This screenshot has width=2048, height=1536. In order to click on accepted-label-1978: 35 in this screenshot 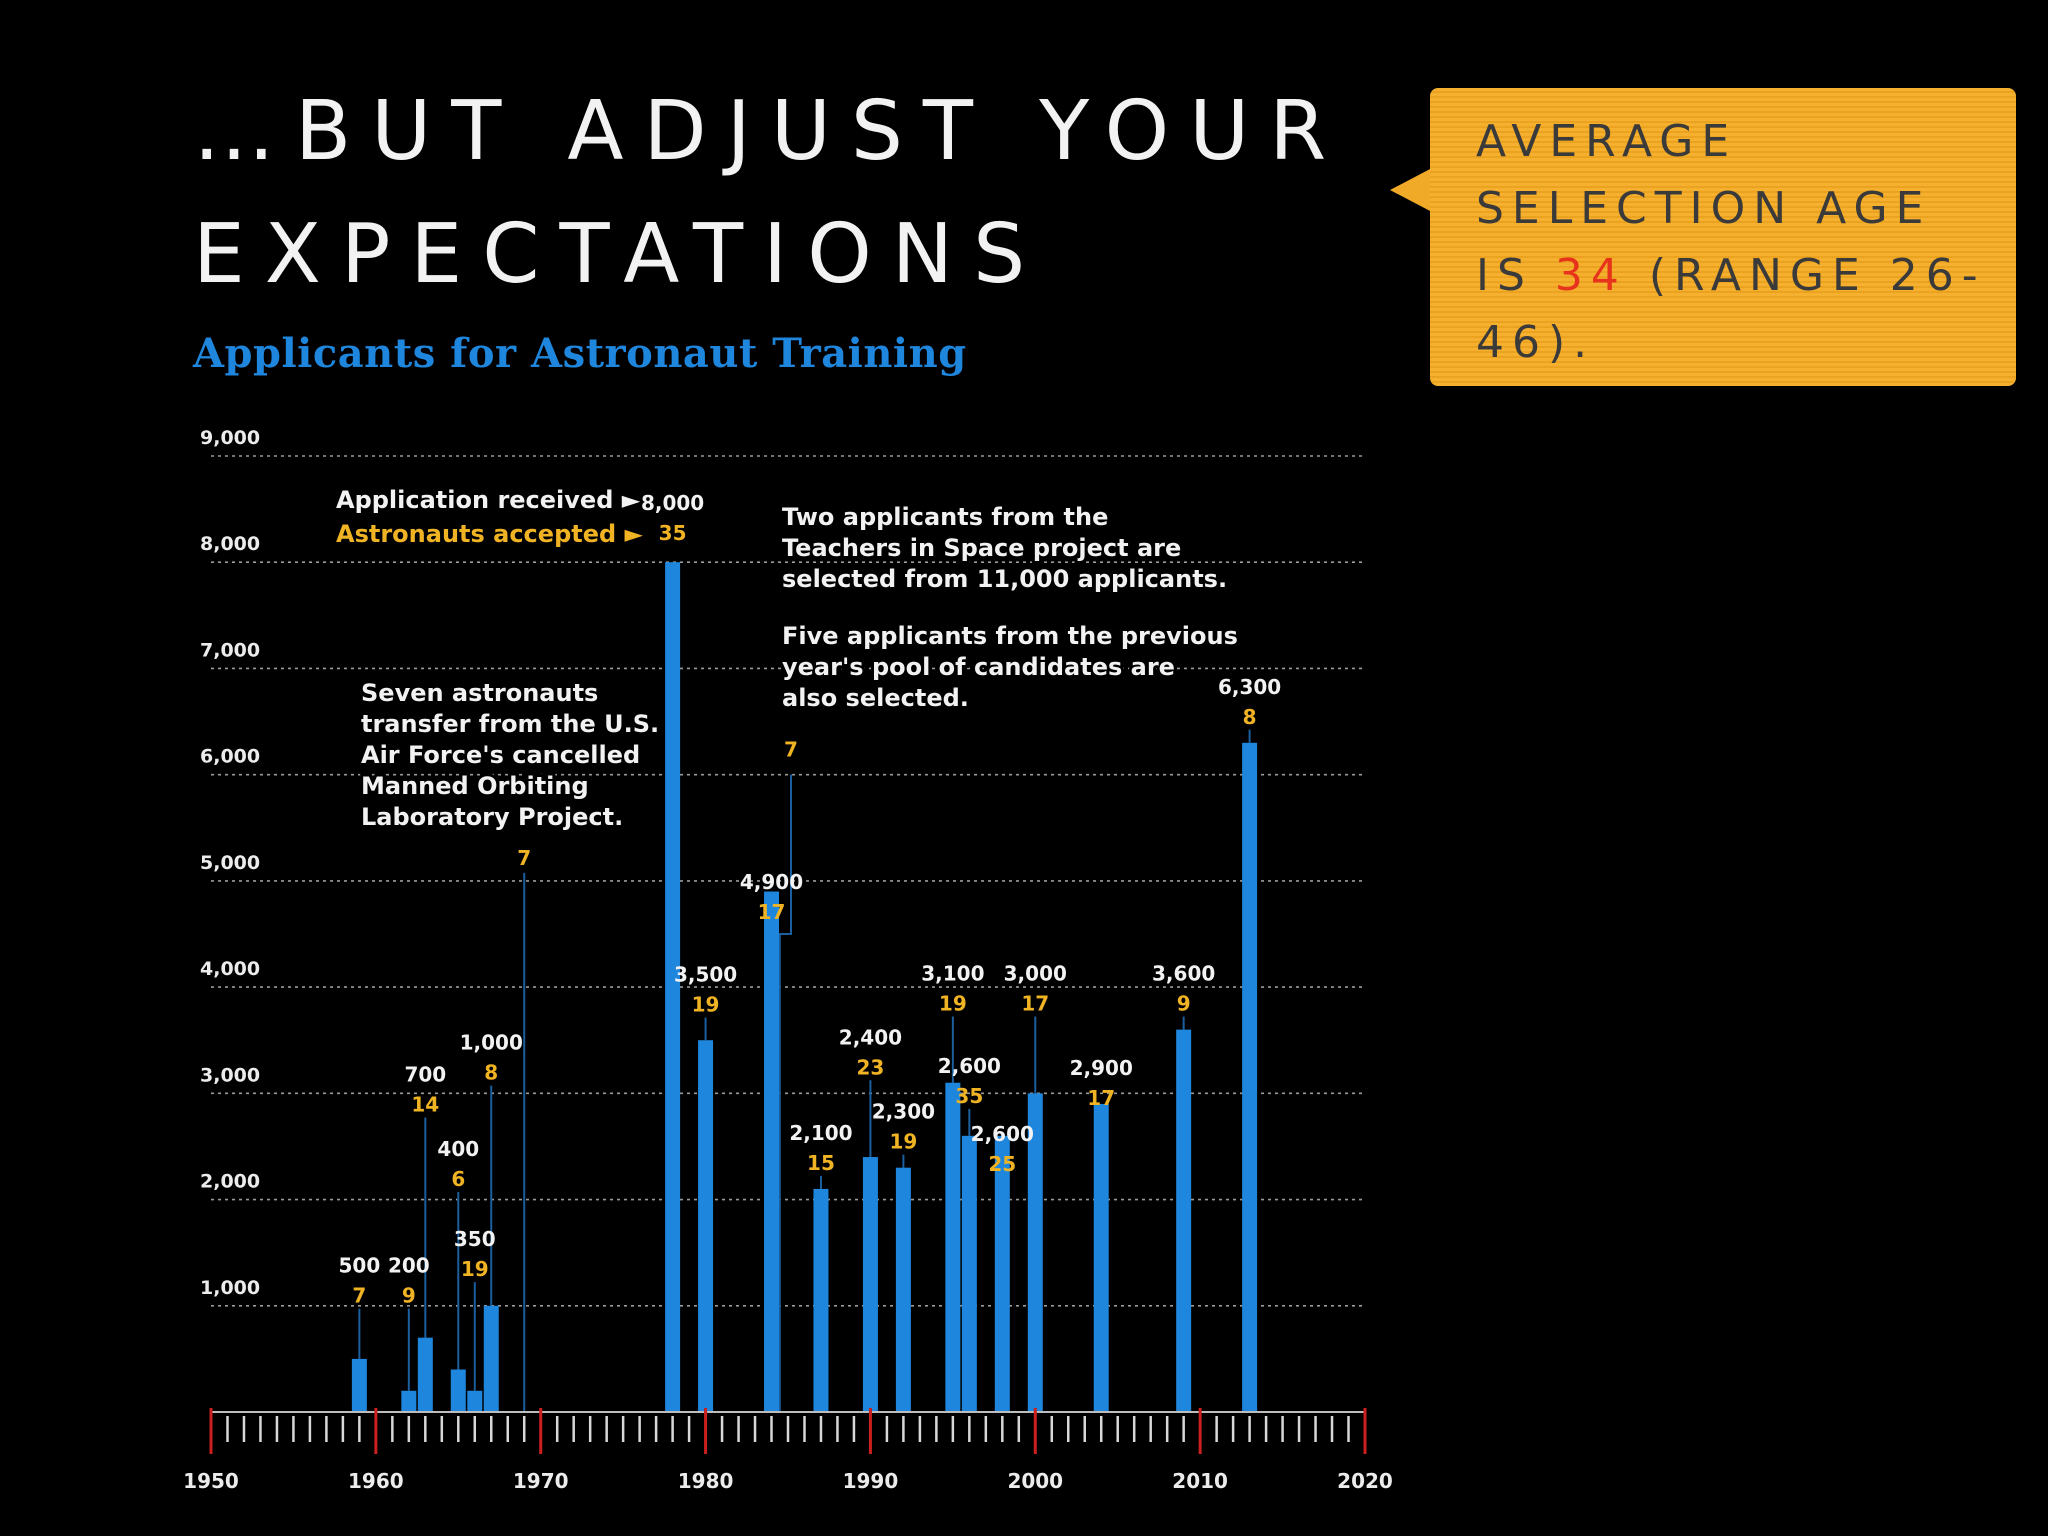, I will do `click(673, 533)`.